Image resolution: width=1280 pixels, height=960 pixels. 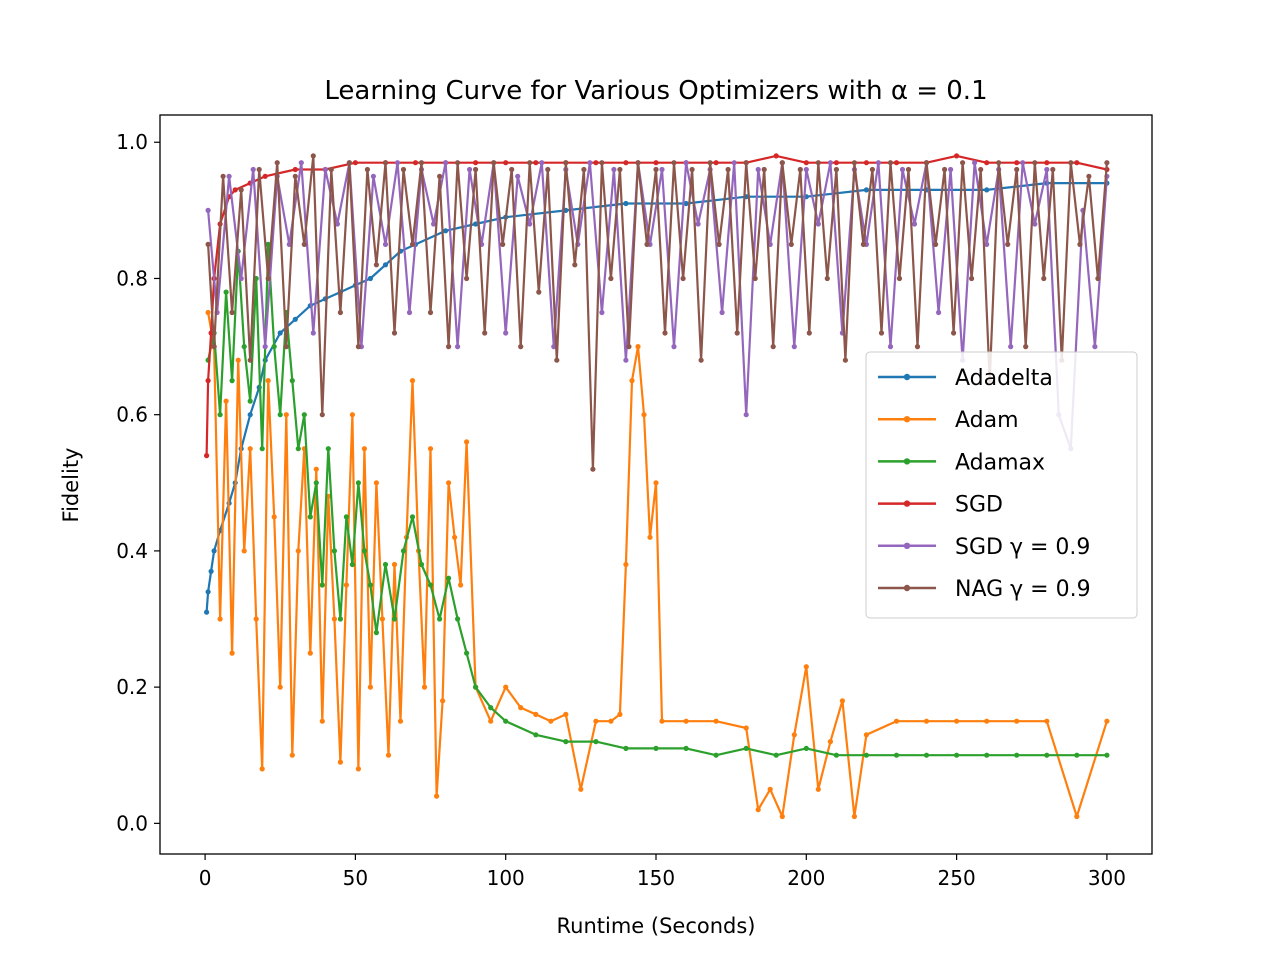 I want to click on x-tick-label: 50, so click(x=355, y=878).